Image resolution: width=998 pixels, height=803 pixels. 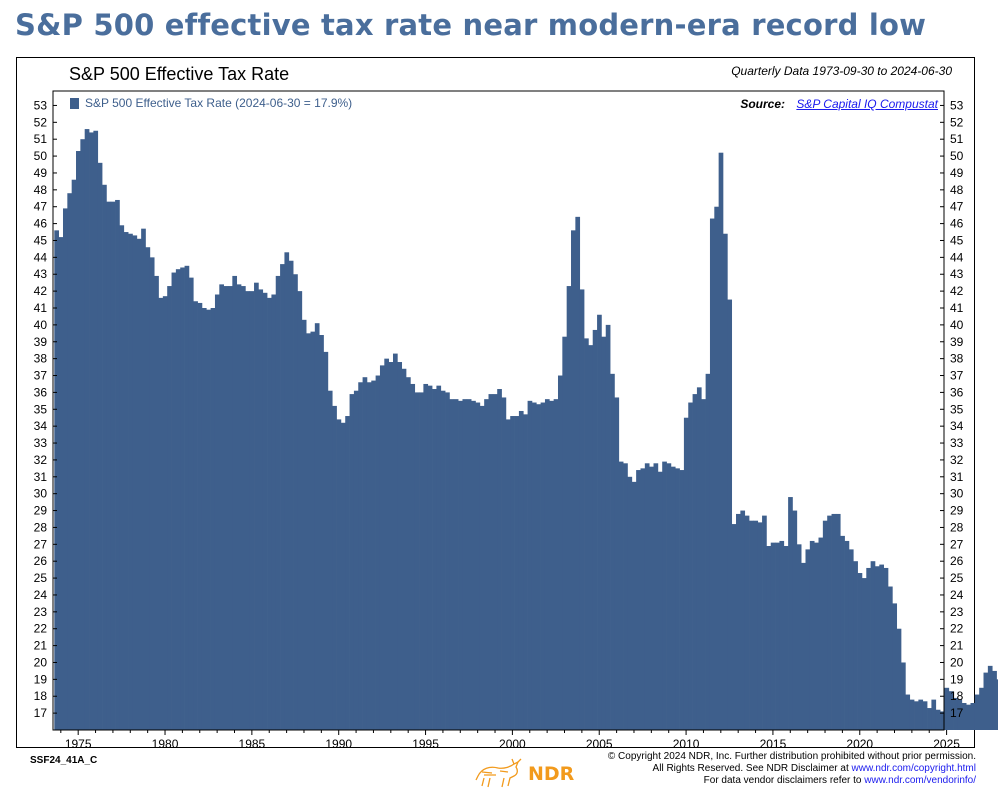 I want to click on y-tick-label-right: 17, so click(x=957, y=713).